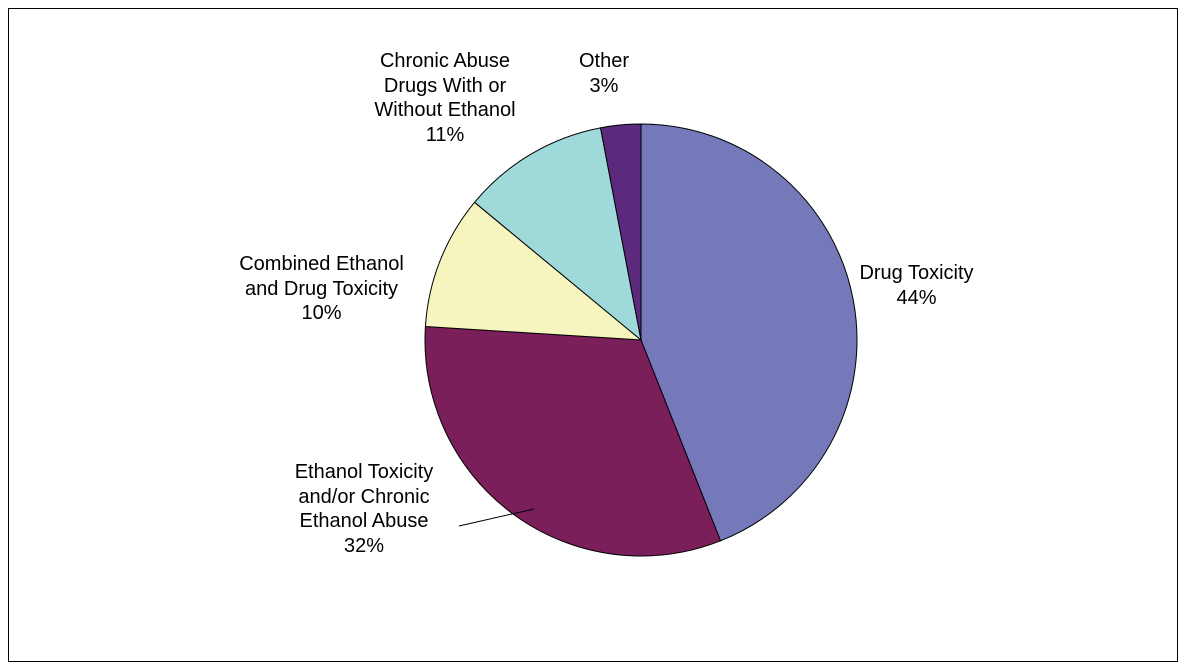  I want to click on slice-value-label: 3%, so click(604, 85).